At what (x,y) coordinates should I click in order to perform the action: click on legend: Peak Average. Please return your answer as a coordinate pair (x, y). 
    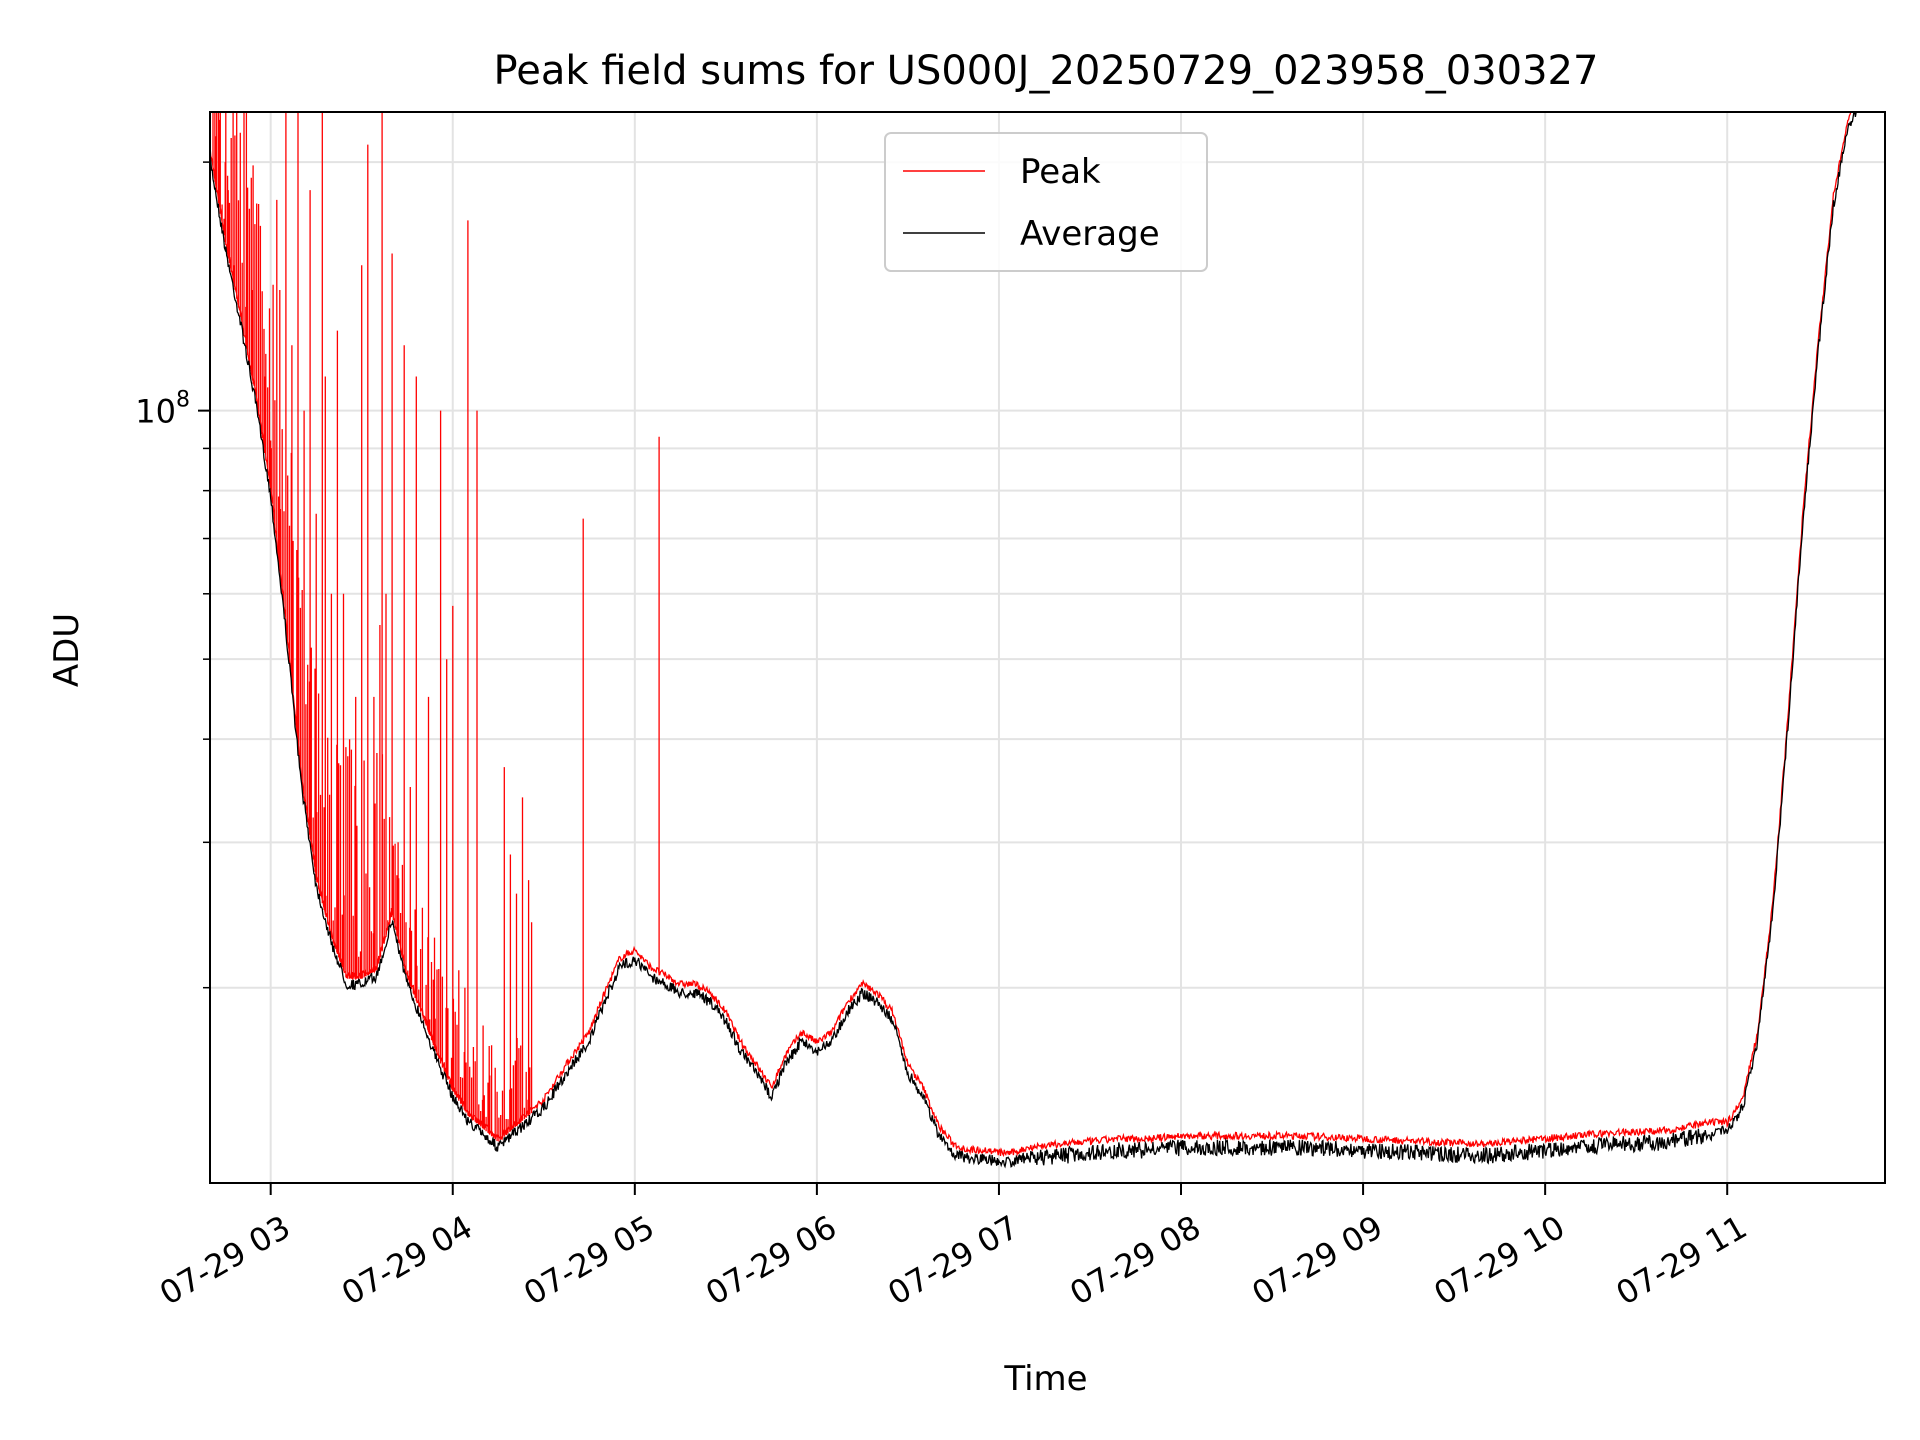
    Looking at the image, I should click on (1046, 202).